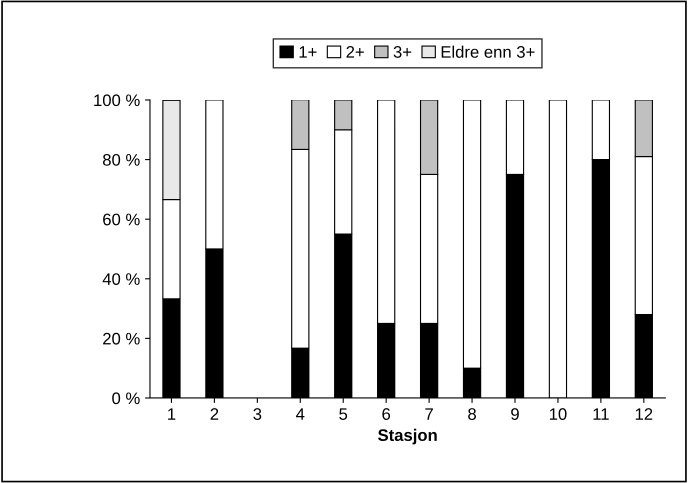 This screenshot has height=483, width=688. Describe the element at coordinates (257, 414) in the screenshot. I see `x-tick-label: 3` at that location.